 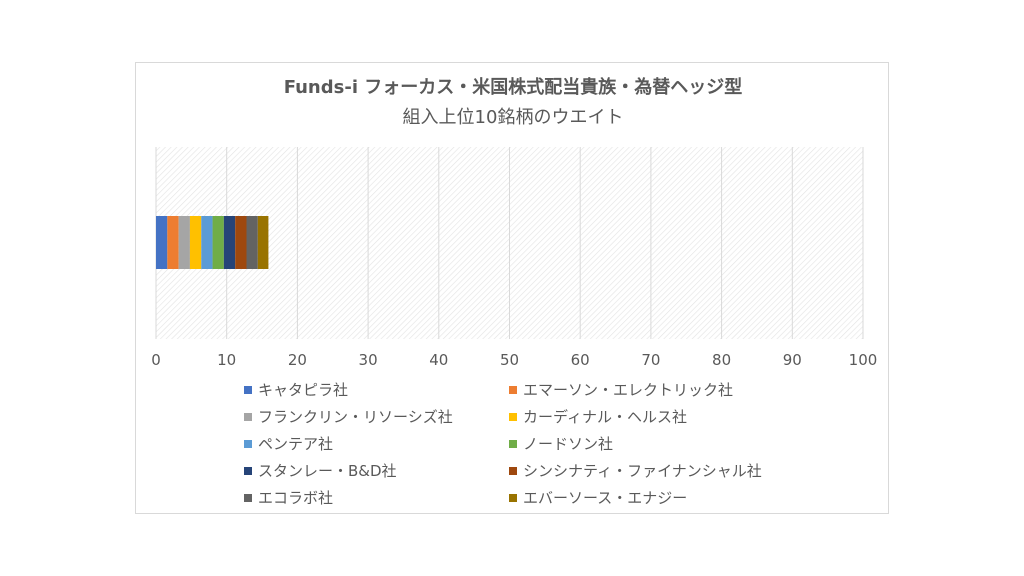 I want to click on x-tick-label: 30, so click(x=368, y=360).